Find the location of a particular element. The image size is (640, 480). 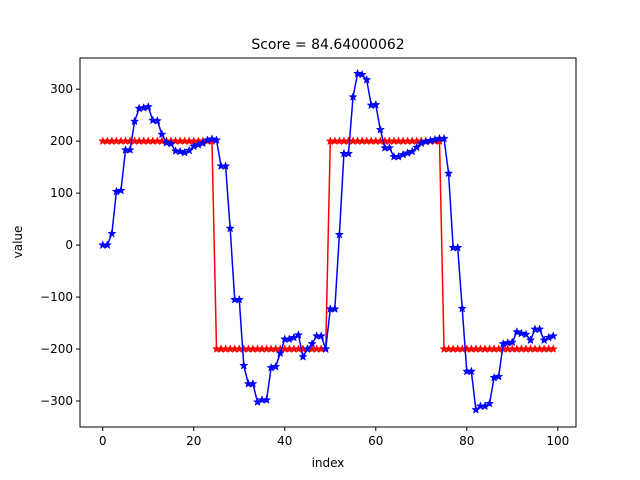

x-tick-label: 20 is located at coordinates (193, 441).